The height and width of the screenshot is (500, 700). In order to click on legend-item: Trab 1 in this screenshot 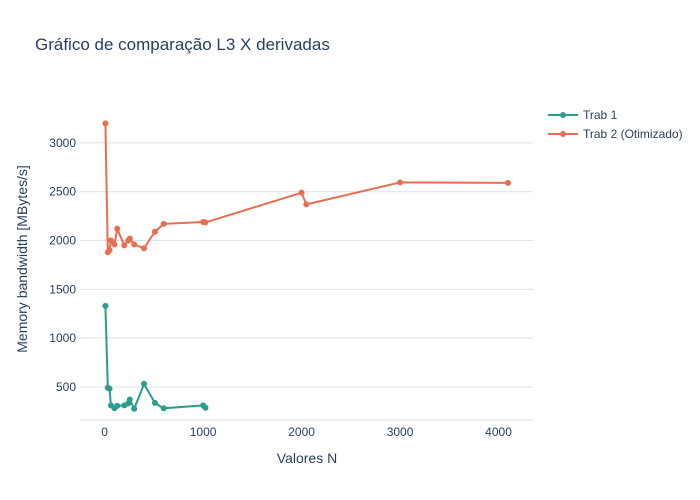, I will do `click(583, 115)`.